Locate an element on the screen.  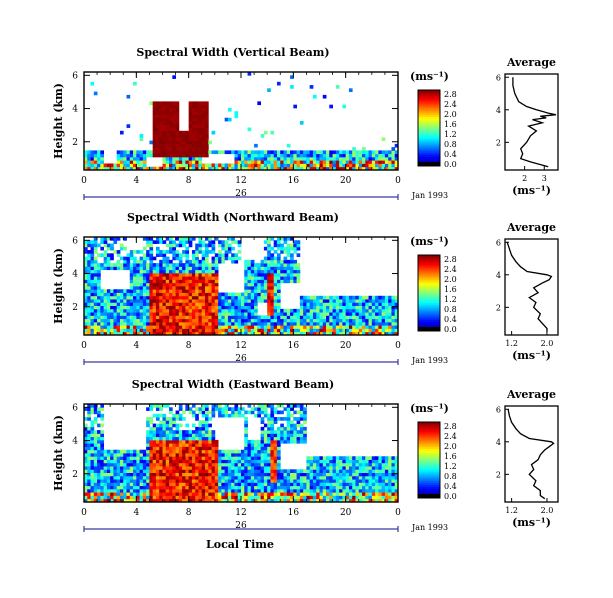
colorbar-unit: (ms⁻¹) is located at coordinates (429, 241).